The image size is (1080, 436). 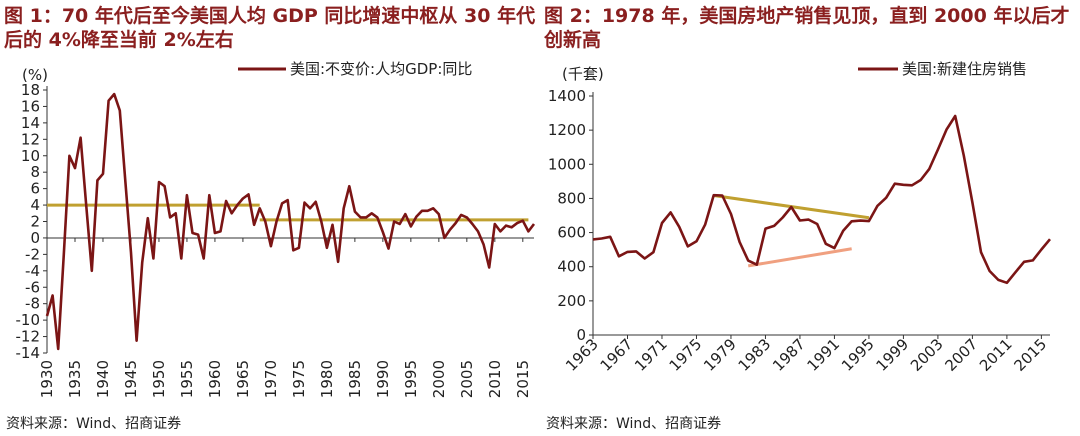 I want to click on left-y-tick-label: -10, so click(x=28, y=320).